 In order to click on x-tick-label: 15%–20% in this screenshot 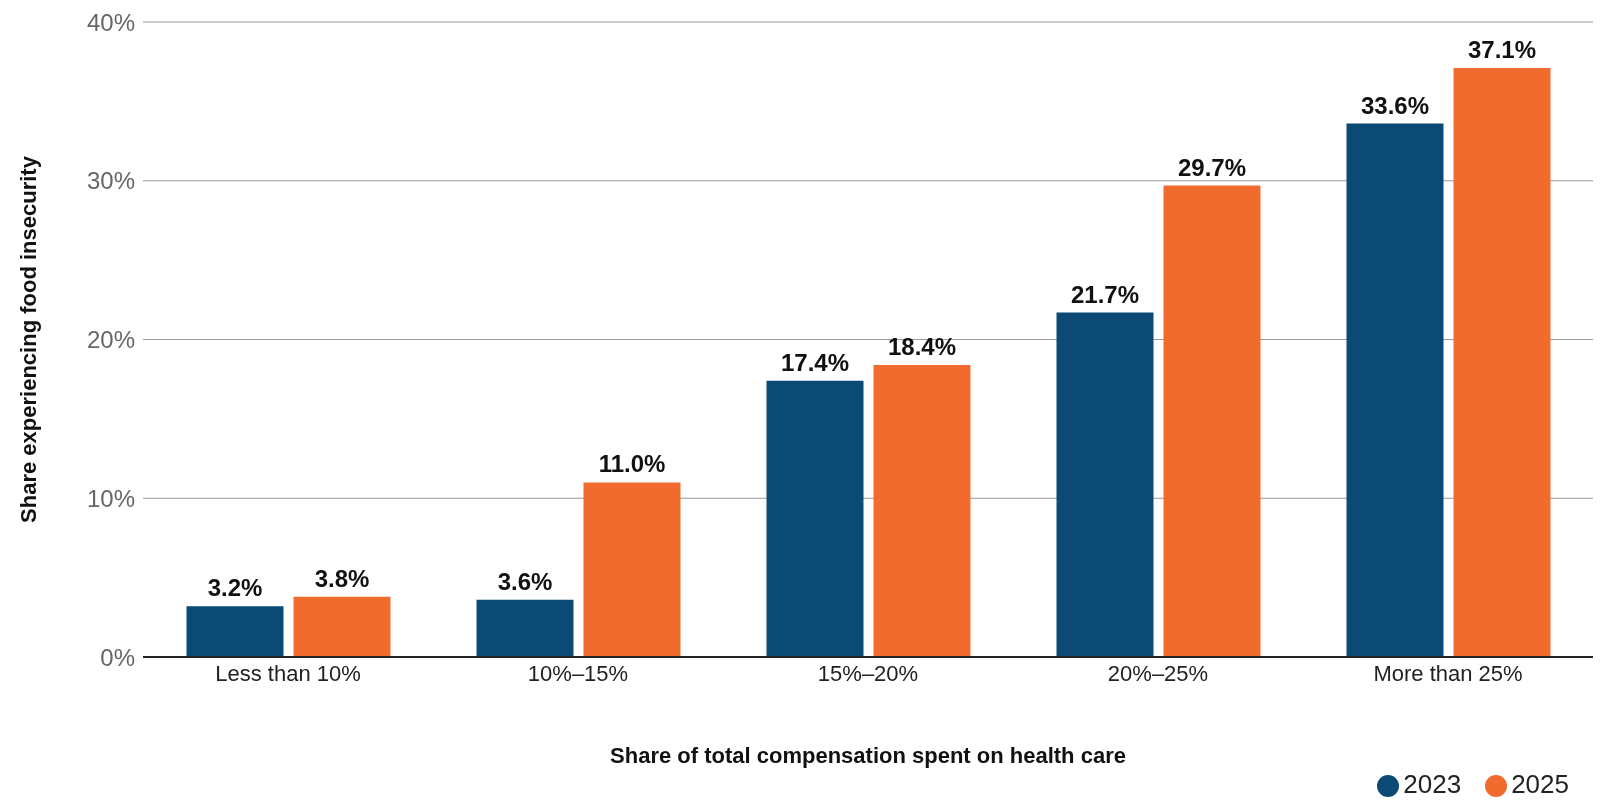, I will do `click(868, 673)`.